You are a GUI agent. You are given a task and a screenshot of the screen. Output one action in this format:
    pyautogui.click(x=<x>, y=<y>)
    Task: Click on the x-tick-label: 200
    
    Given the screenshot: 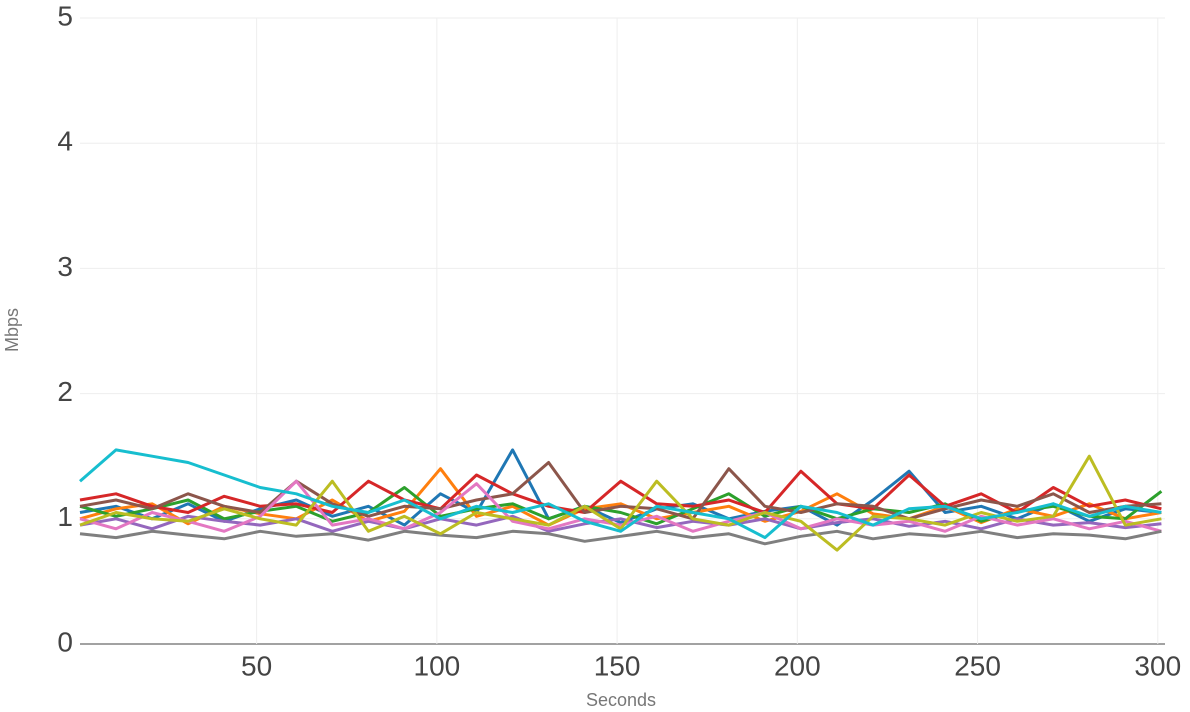 What is the action you would take?
    pyautogui.click(x=797, y=665)
    